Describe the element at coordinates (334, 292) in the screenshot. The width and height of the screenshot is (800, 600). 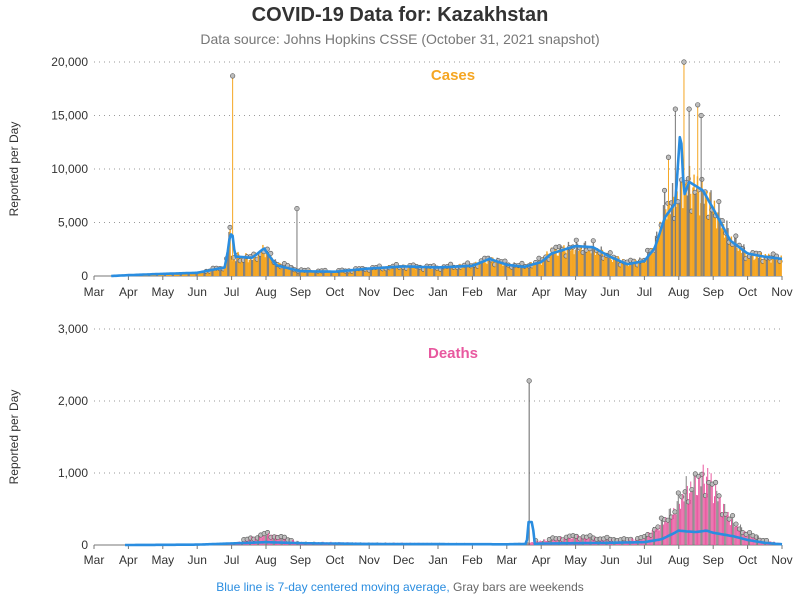
I see `x-tick-label: Oct` at that location.